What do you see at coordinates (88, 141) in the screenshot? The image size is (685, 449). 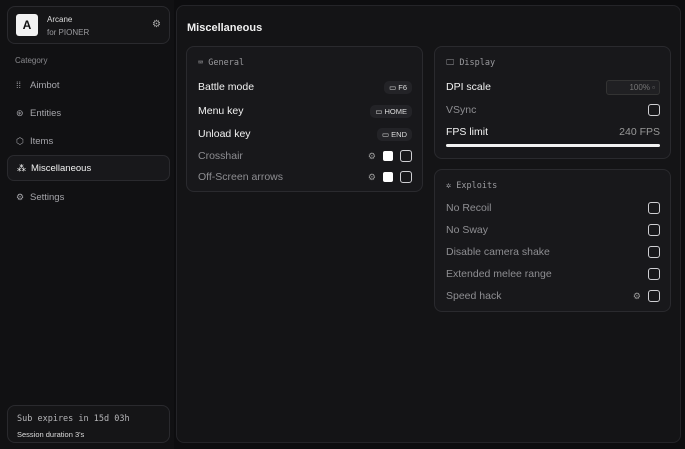 I see `sidebar-item-items: ⬡ Items` at bounding box center [88, 141].